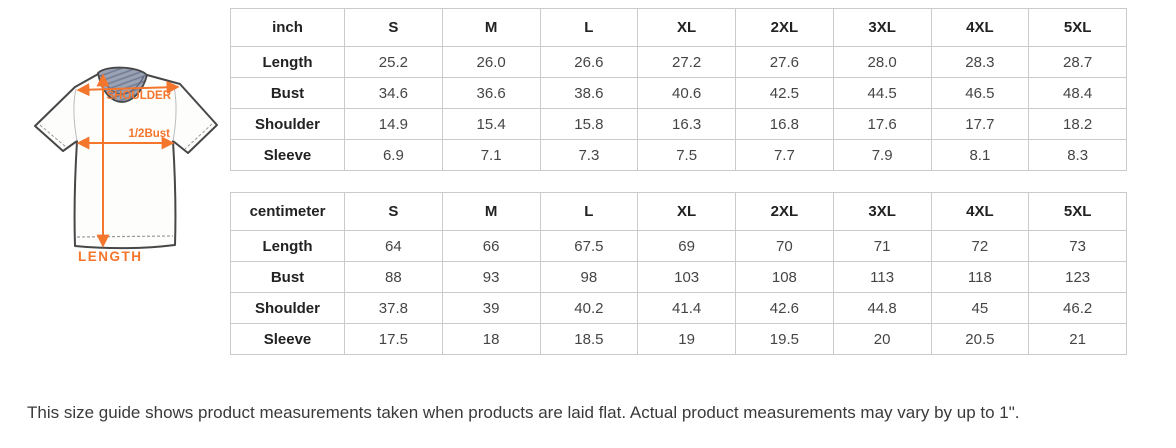 Image resolution: width=1176 pixels, height=448 pixels. Describe the element at coordinates (1077, 277) in the screenshot. I see `measurement-value-cell: 123` at that location.